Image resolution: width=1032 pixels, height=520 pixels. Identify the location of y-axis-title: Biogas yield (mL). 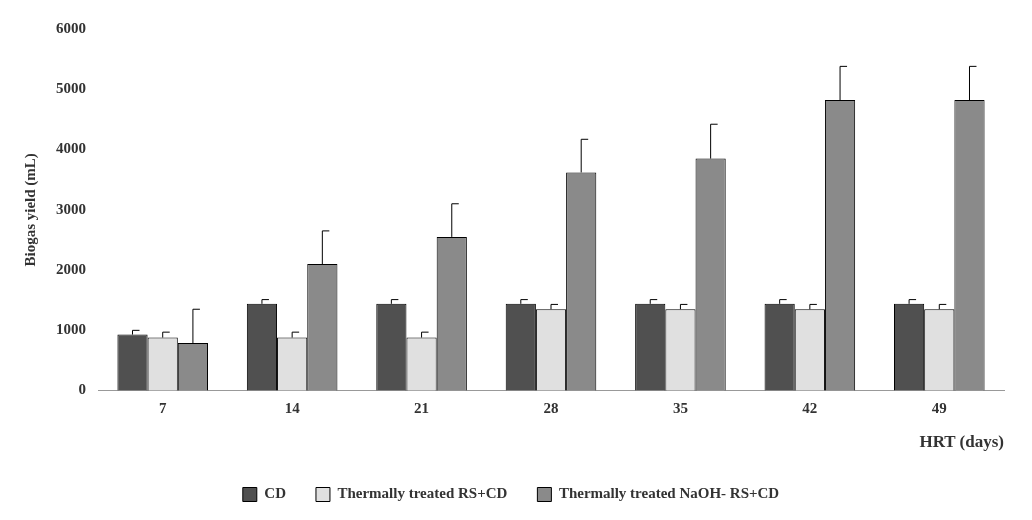
(30, 210).